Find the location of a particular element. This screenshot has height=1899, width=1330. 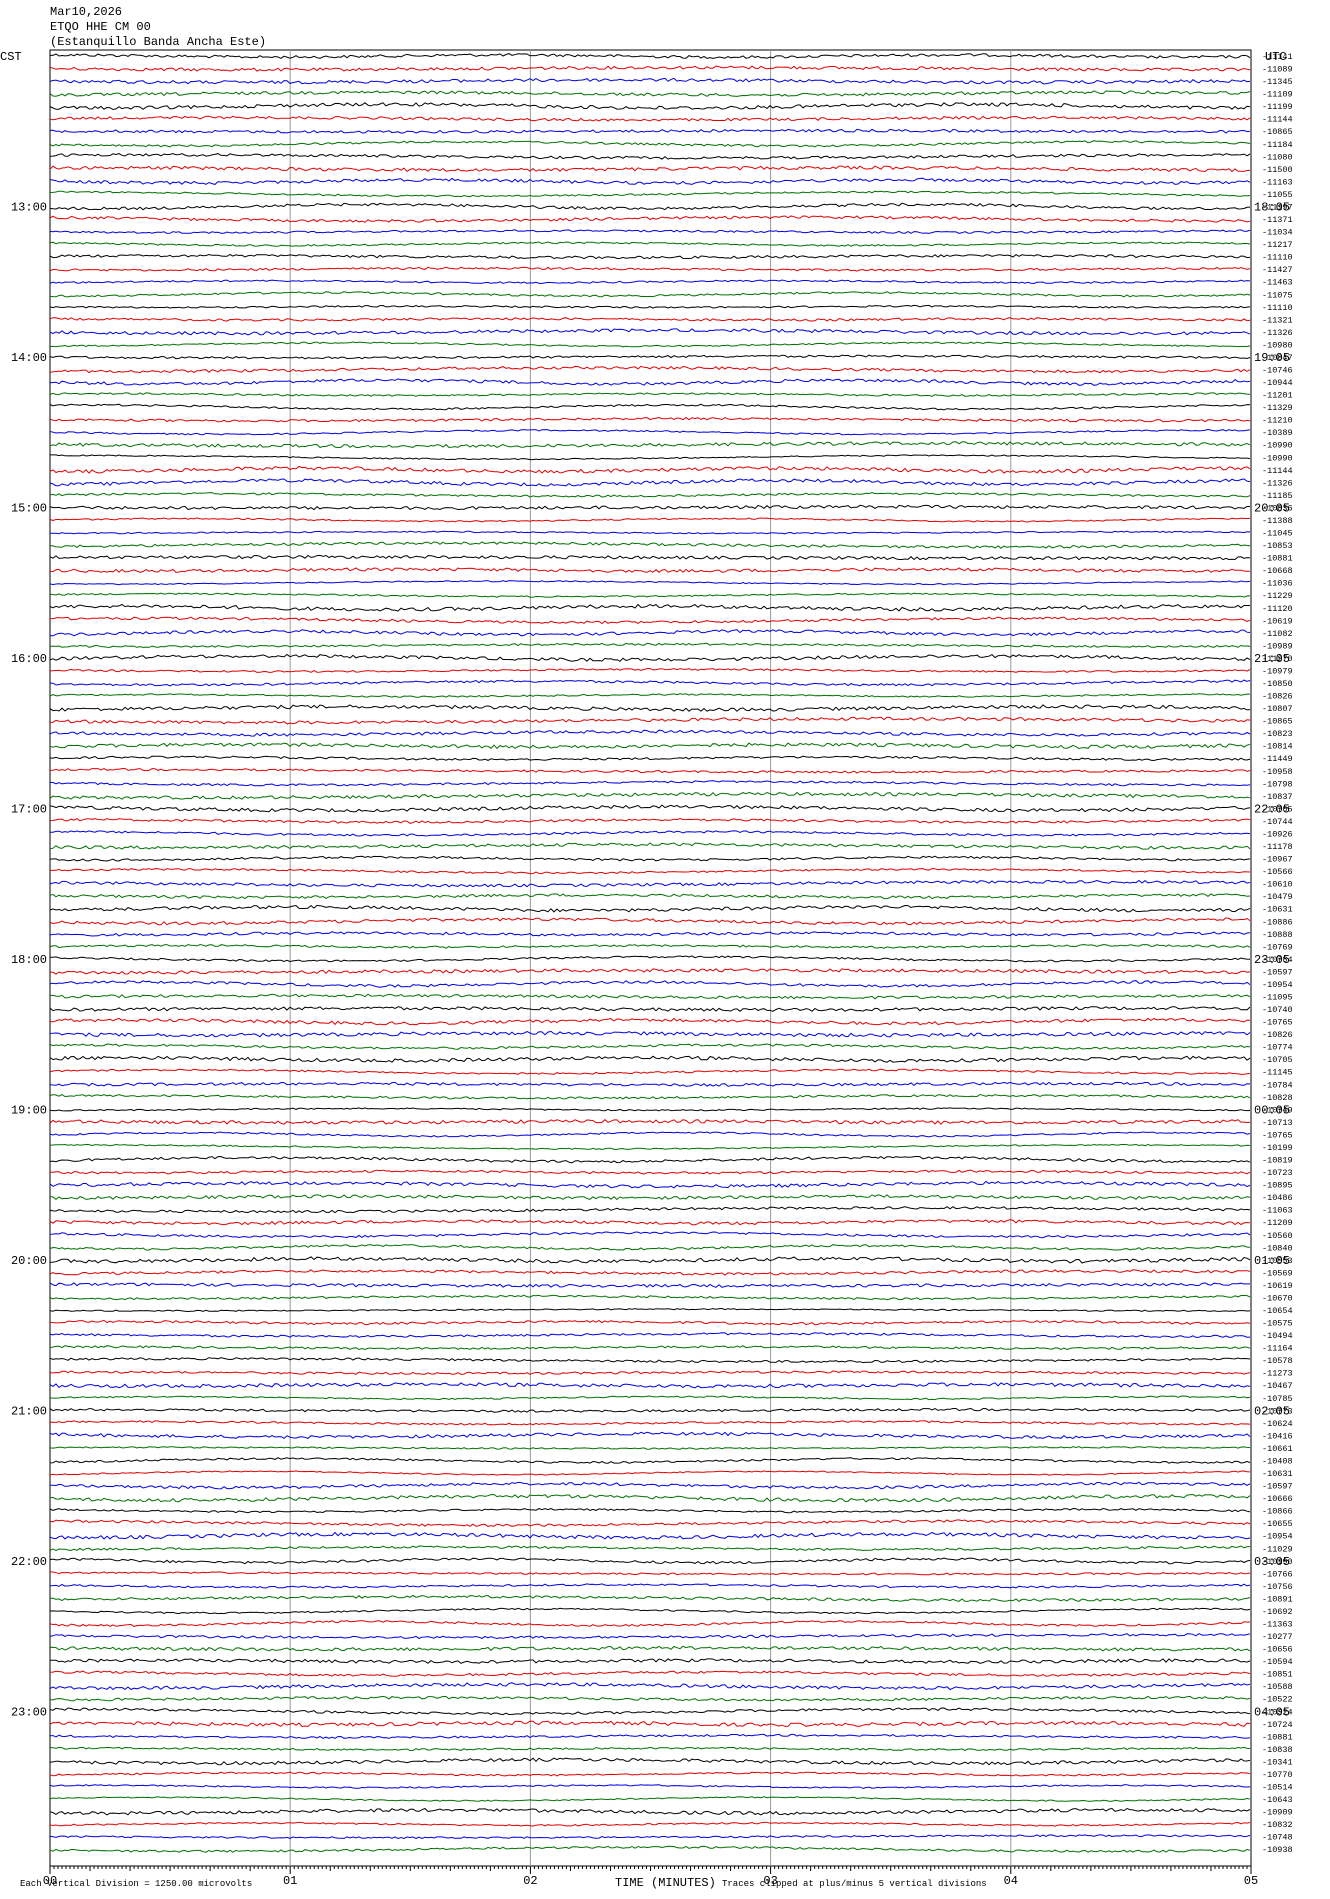

trace-label: -10840 is located at coordinates (1277, 1248).